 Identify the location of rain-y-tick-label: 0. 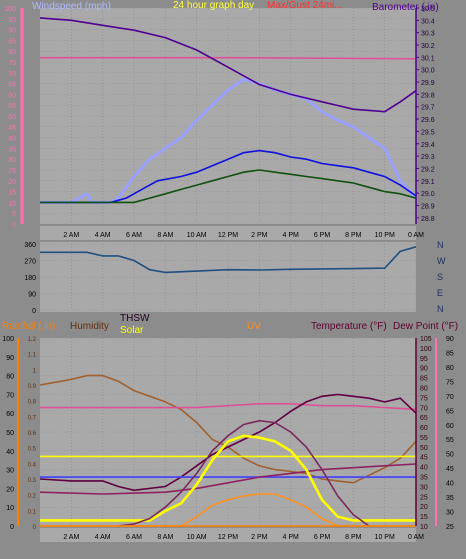
(35, 528).